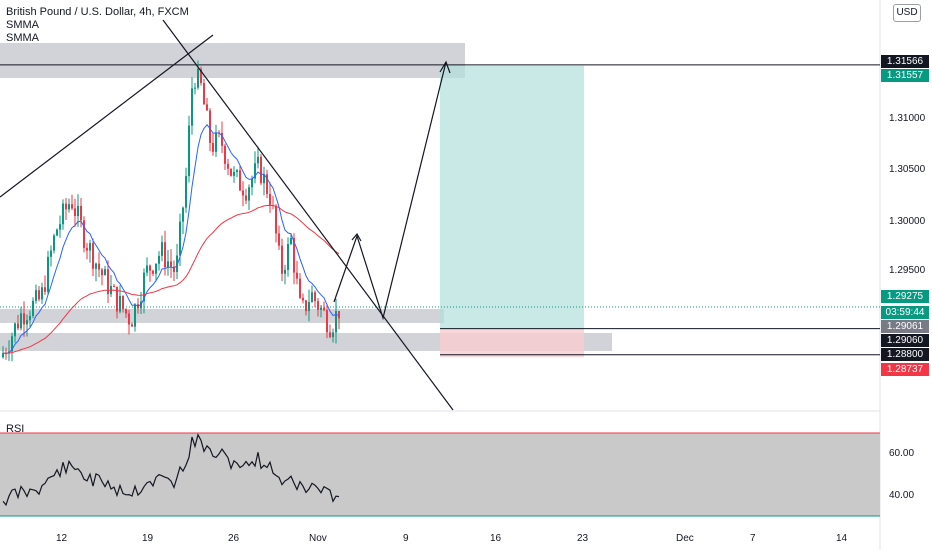  Describe the element at coordinates (390, 191) in the screenshot. I see `projection-path` at that location.